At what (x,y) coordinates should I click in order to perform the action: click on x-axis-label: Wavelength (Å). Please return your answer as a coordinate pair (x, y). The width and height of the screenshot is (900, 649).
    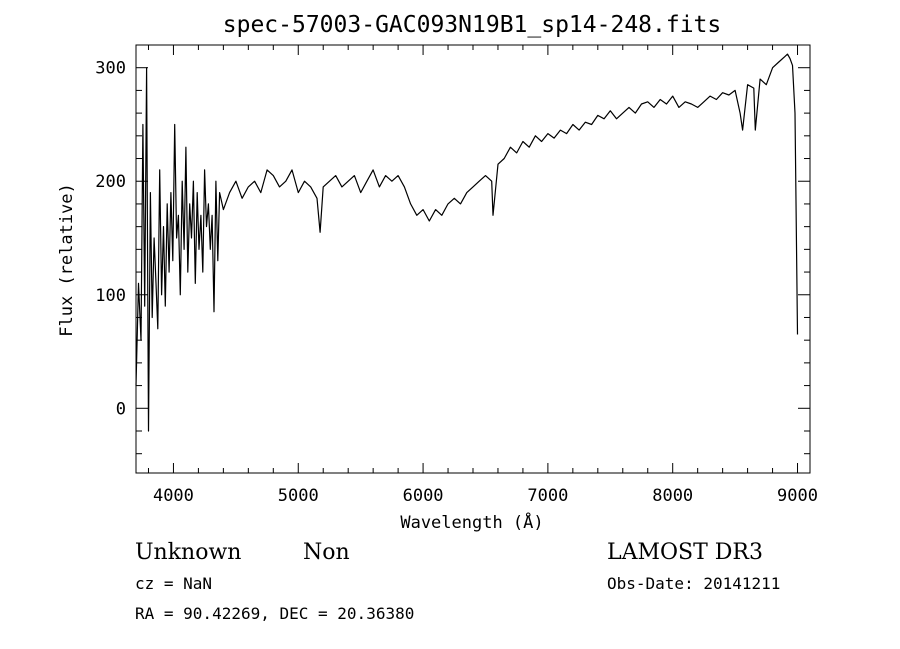
    Looking at the image, I should click on (471, 522).